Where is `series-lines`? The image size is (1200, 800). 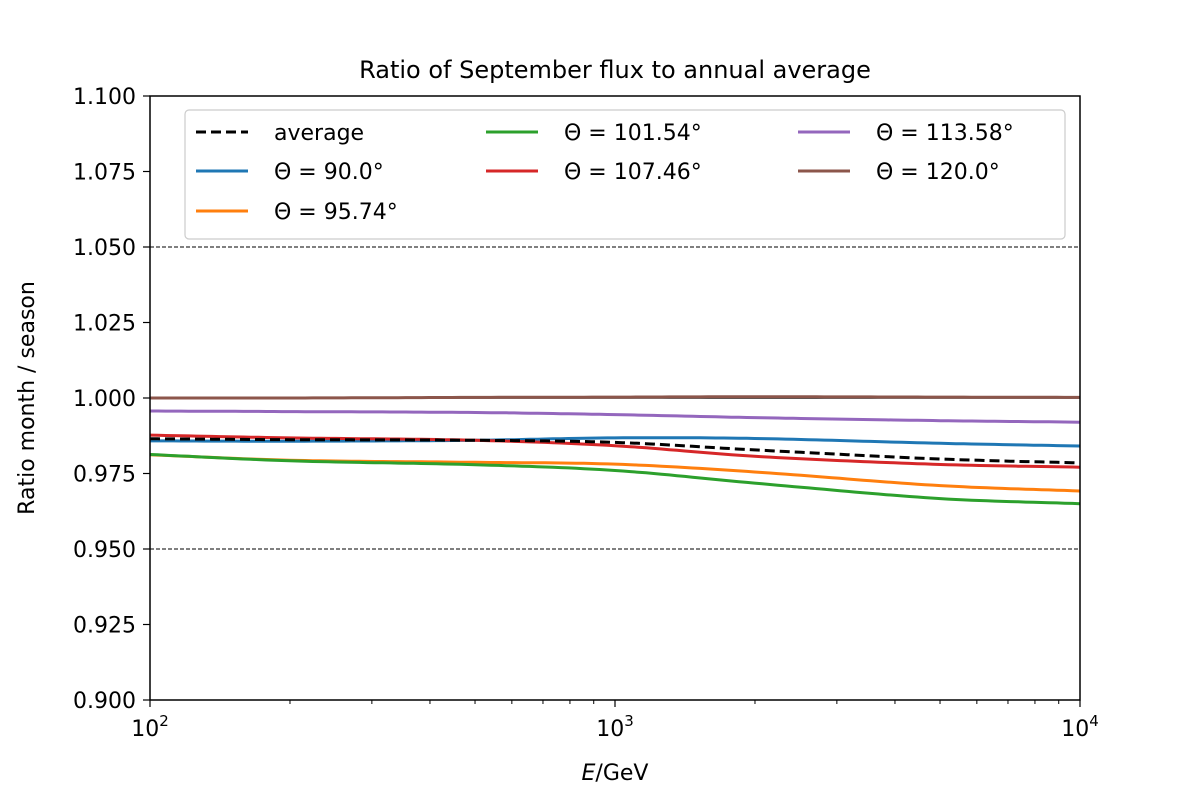 series-lines is located at coordinates (615, 450).